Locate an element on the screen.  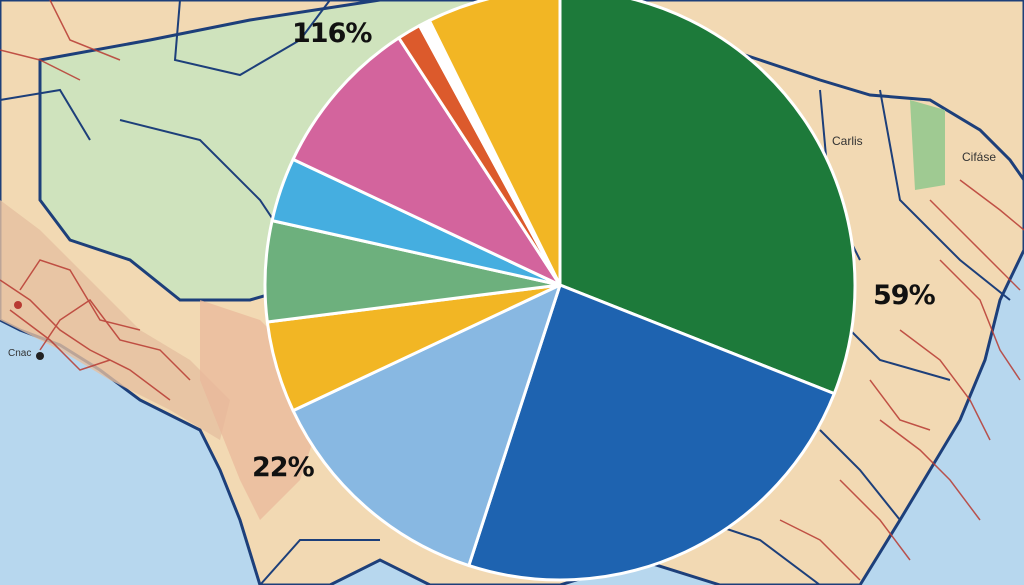
mountain-strip is located at coordinates (115, 320).